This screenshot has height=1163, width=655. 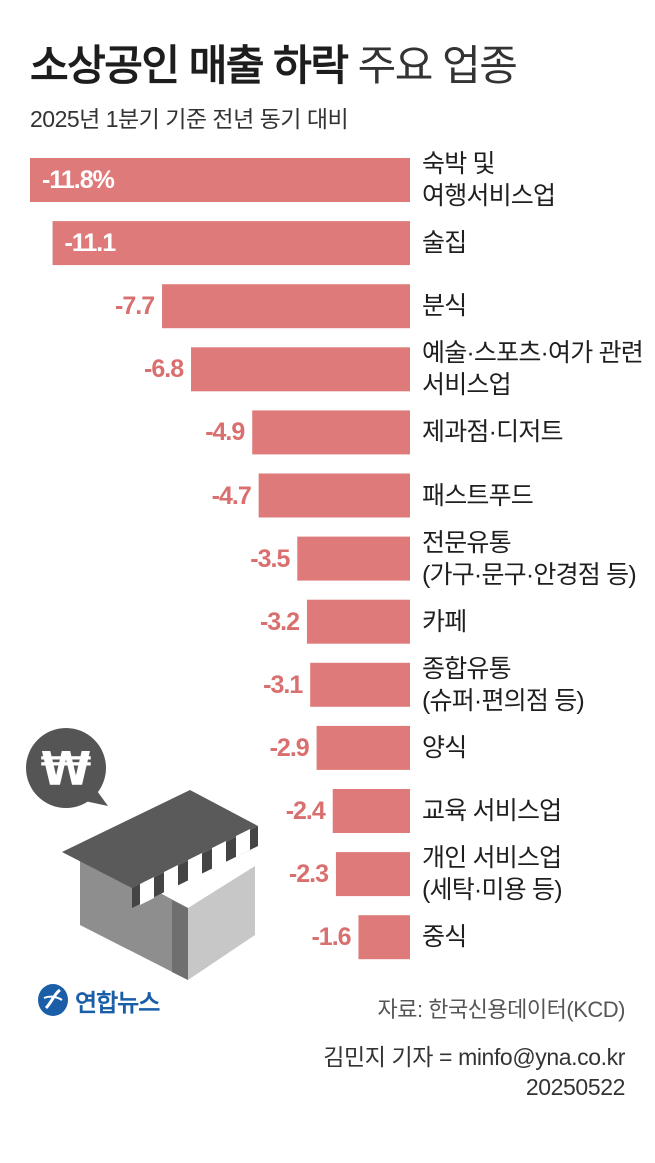 I want to click on yonhap-logo-icon, so click(x=53, y=1000).